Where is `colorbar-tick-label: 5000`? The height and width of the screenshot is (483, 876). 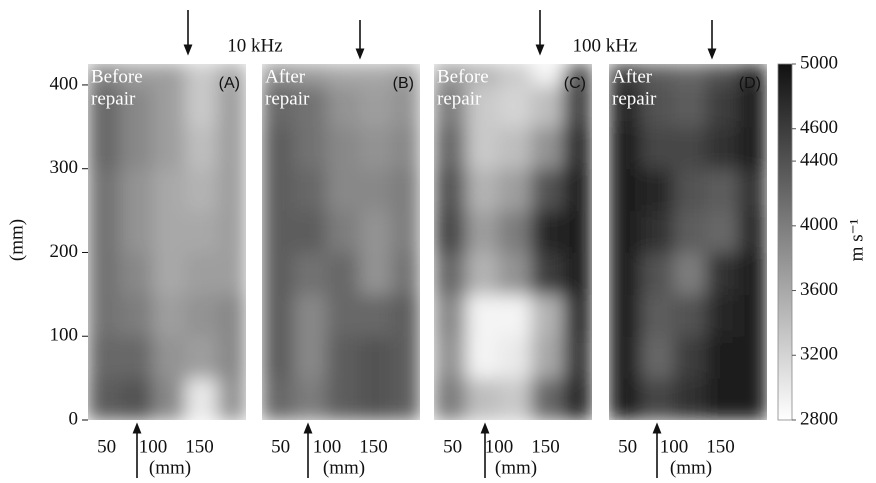 colorbar-tick-label: 5000 is located at coordinates (819, 62).